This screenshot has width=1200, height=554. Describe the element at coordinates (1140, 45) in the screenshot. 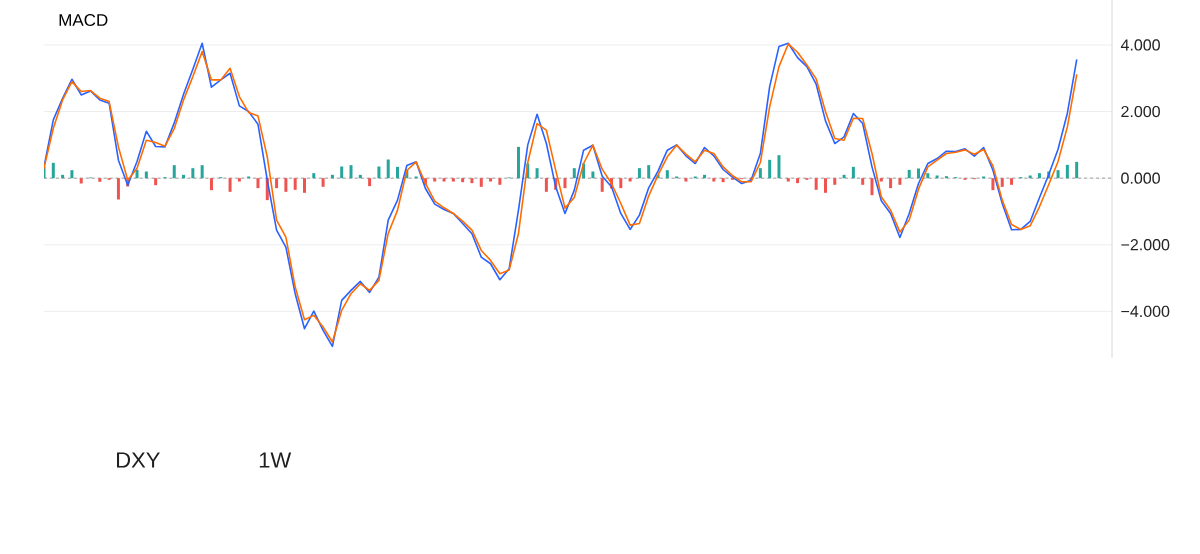

I see `y-tick-label: 4.000` at that location.